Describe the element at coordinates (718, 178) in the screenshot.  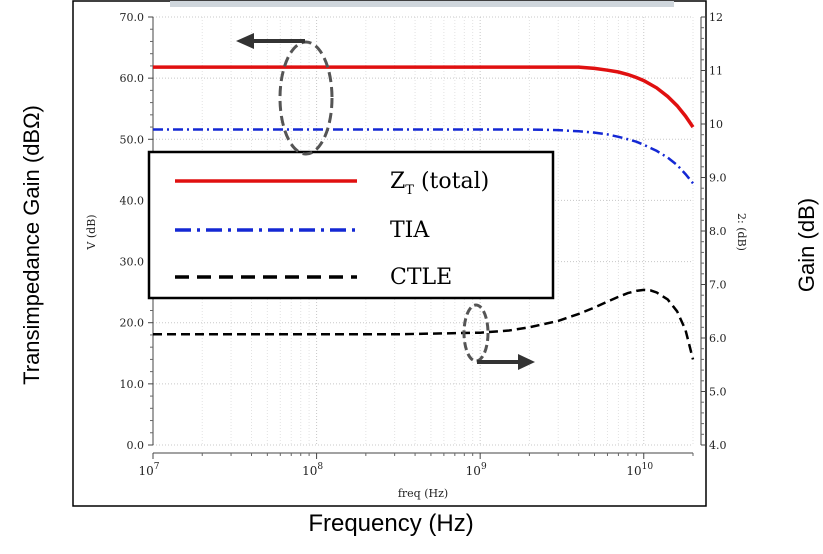
I see `y-right-tick-label: 9.0` at that location.